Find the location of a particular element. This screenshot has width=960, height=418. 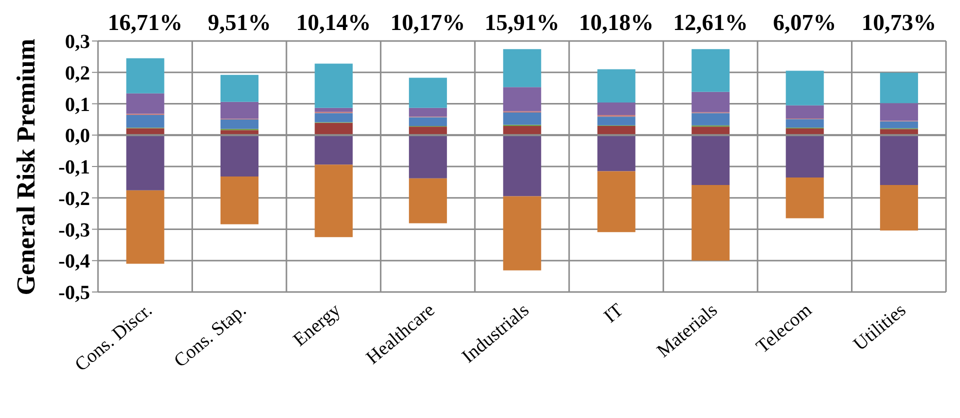

y-tick-label: 0,3 is located at coordinates (77, 42).